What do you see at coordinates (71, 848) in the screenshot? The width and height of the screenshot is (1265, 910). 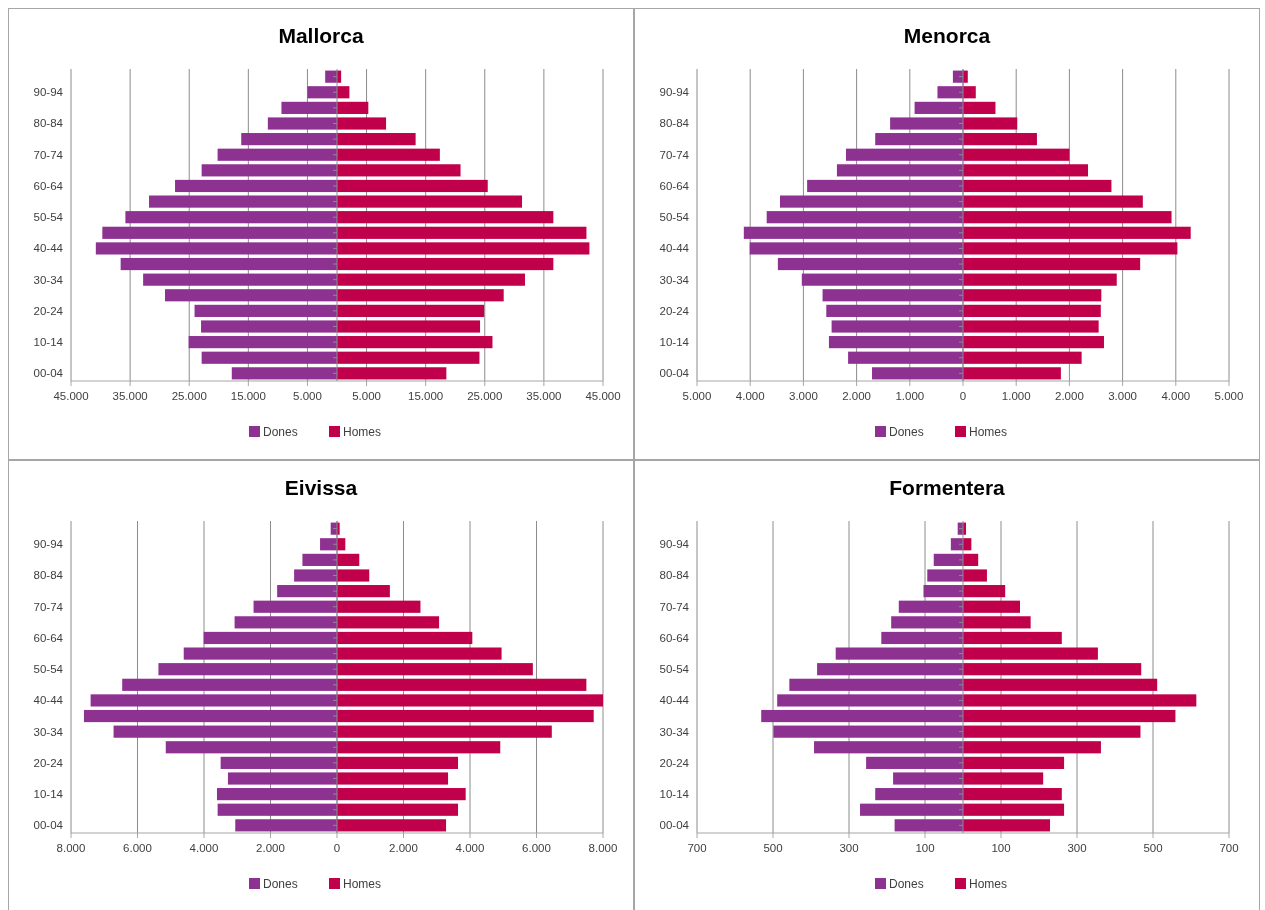 I see `x-tick-label: 8.000` at bounding box center [71, 848].